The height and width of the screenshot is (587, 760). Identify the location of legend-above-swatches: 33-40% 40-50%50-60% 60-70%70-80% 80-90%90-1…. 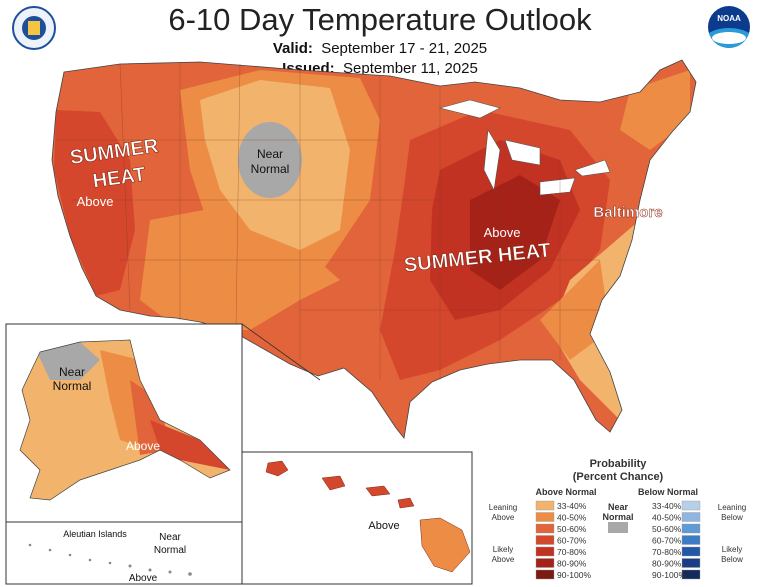
(563, 540).